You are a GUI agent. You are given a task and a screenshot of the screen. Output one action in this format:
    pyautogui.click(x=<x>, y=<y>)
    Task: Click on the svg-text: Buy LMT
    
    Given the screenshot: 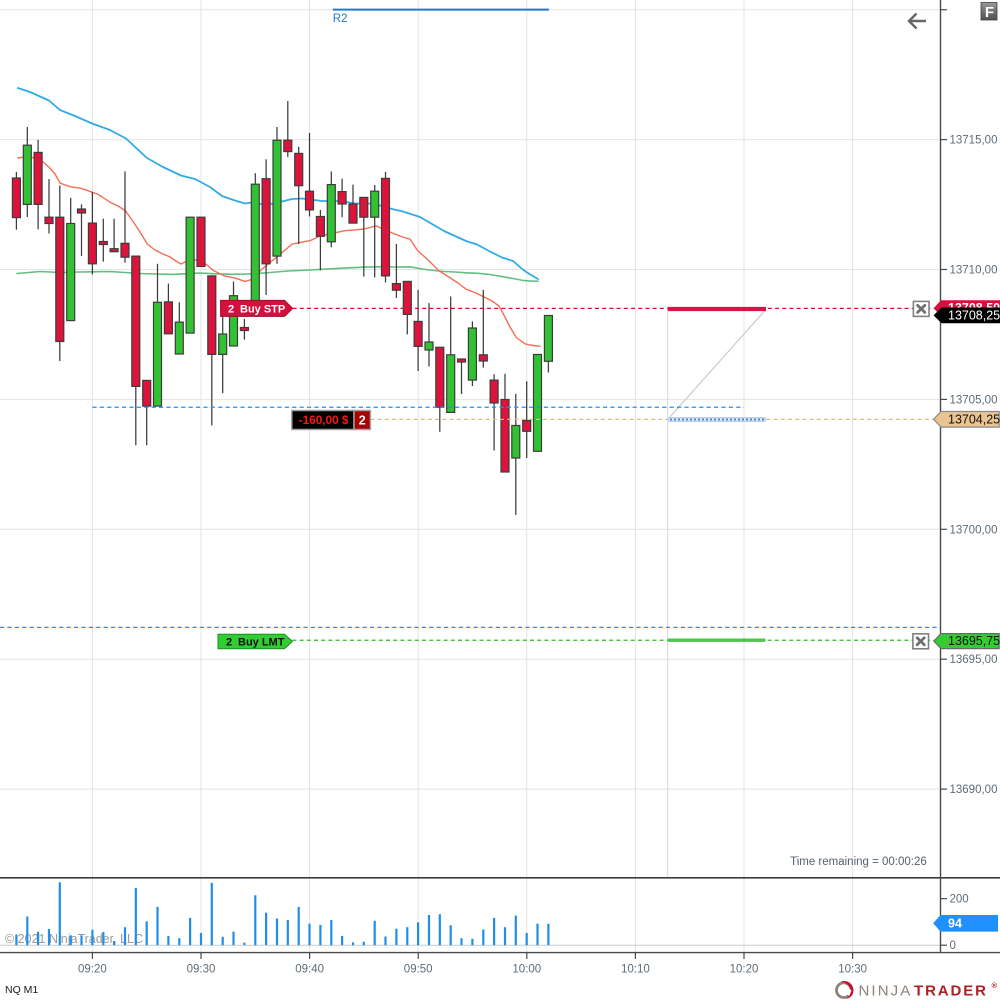 What is the action you would take?
    pyautogui.click(x=261, y=642)
    